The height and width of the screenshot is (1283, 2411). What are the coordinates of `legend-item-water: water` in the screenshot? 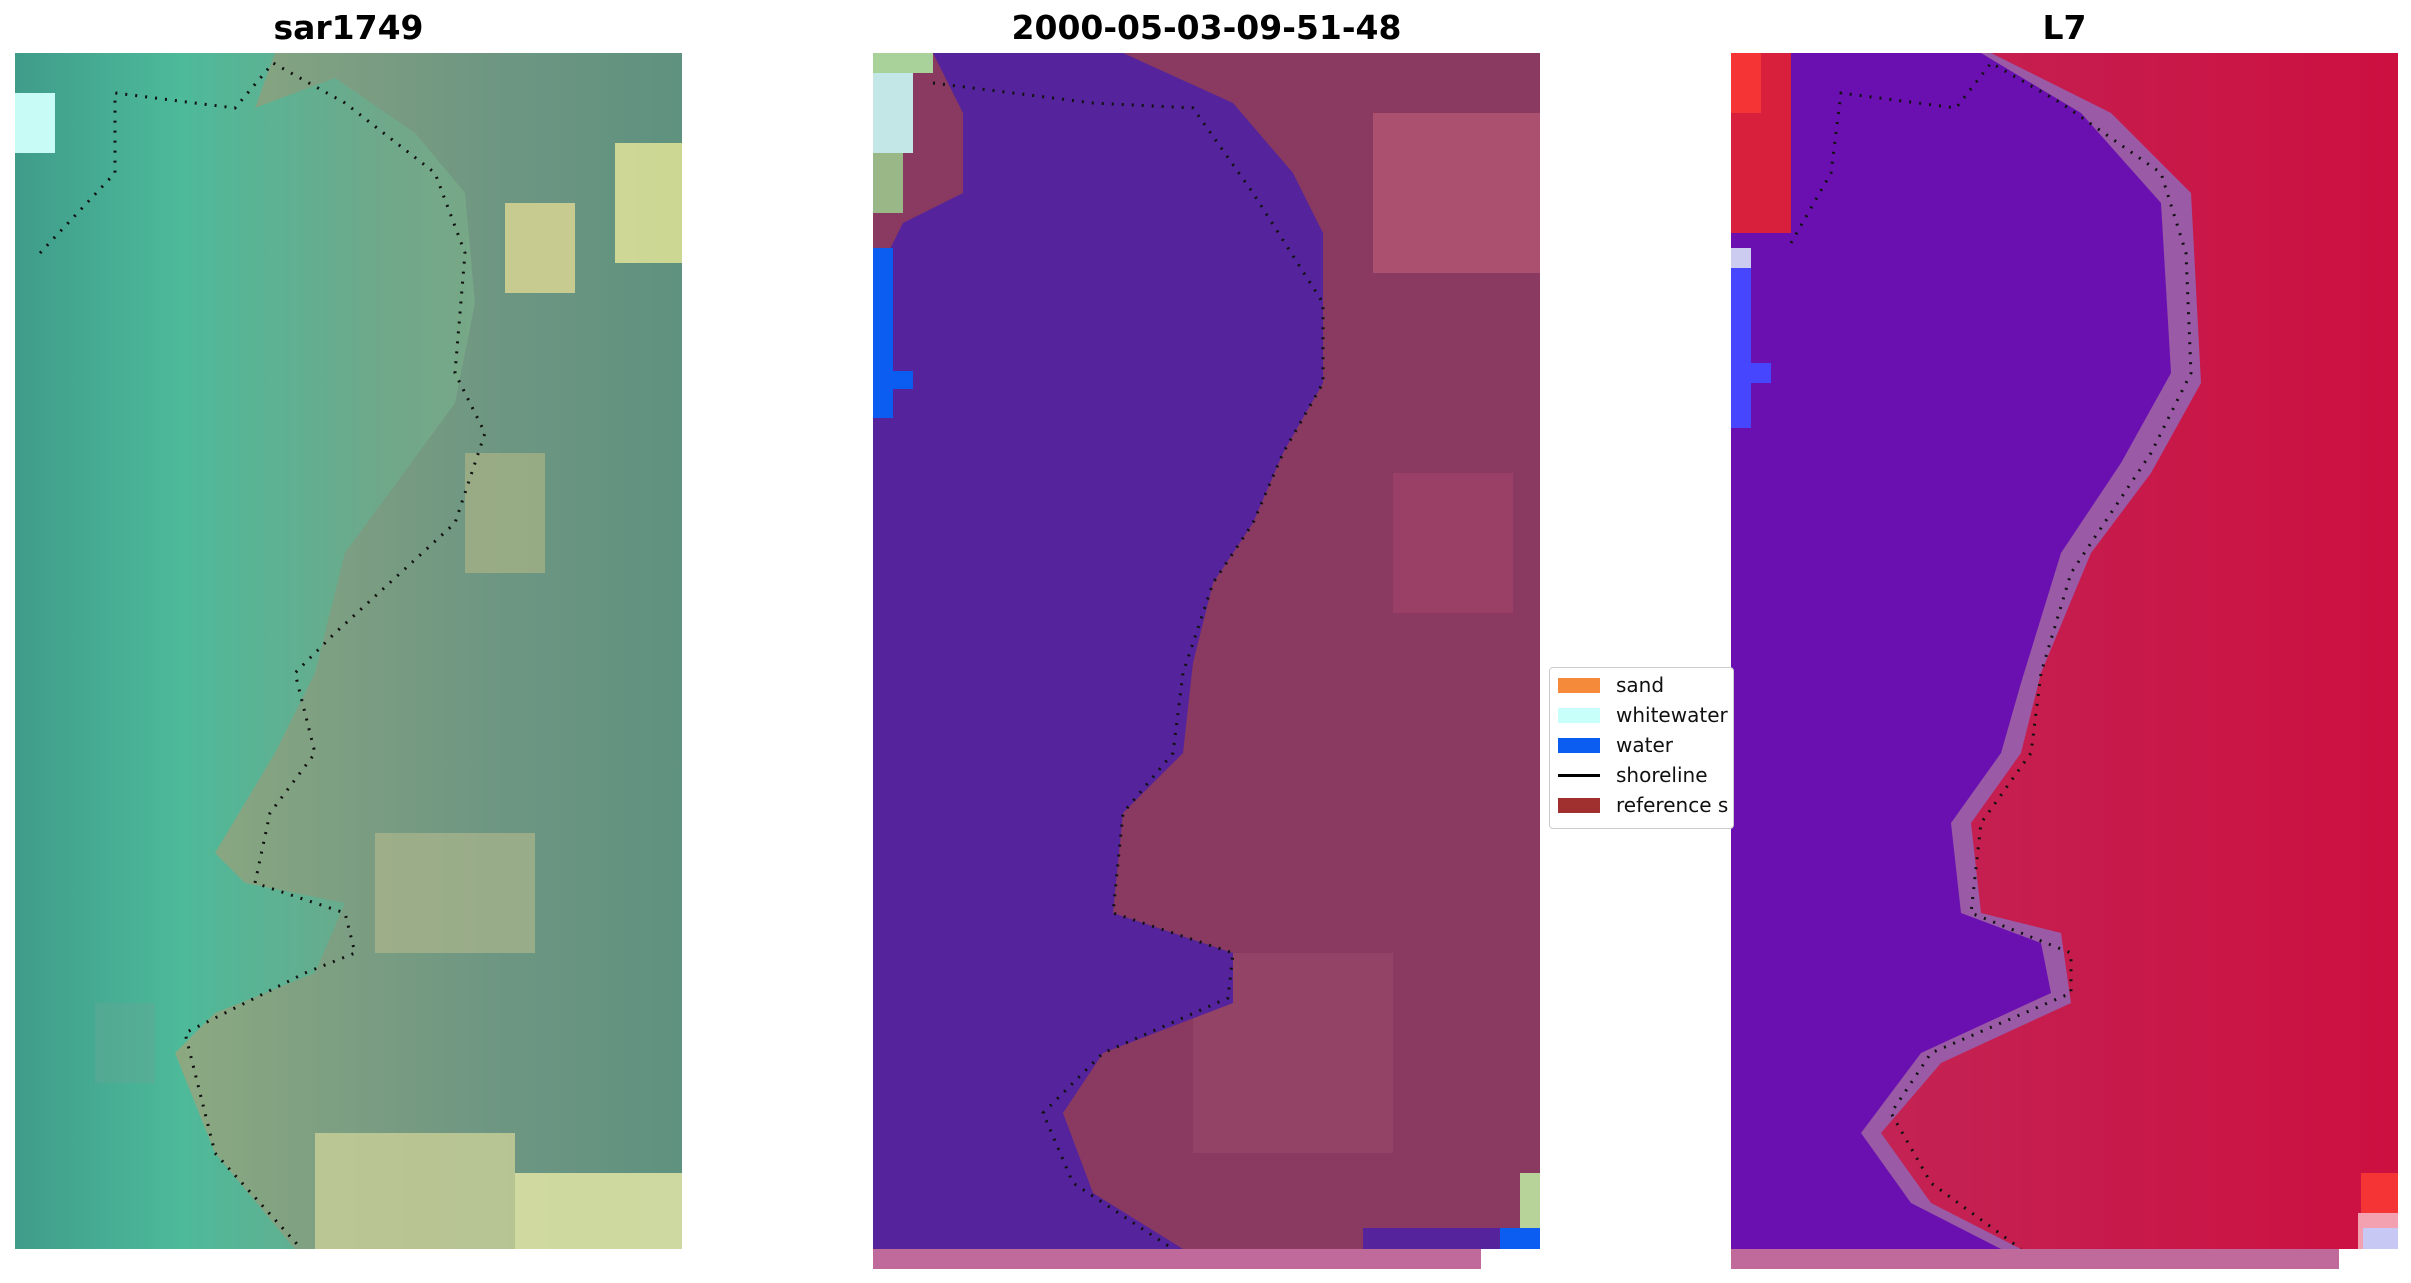 It's located at (1641, 745).